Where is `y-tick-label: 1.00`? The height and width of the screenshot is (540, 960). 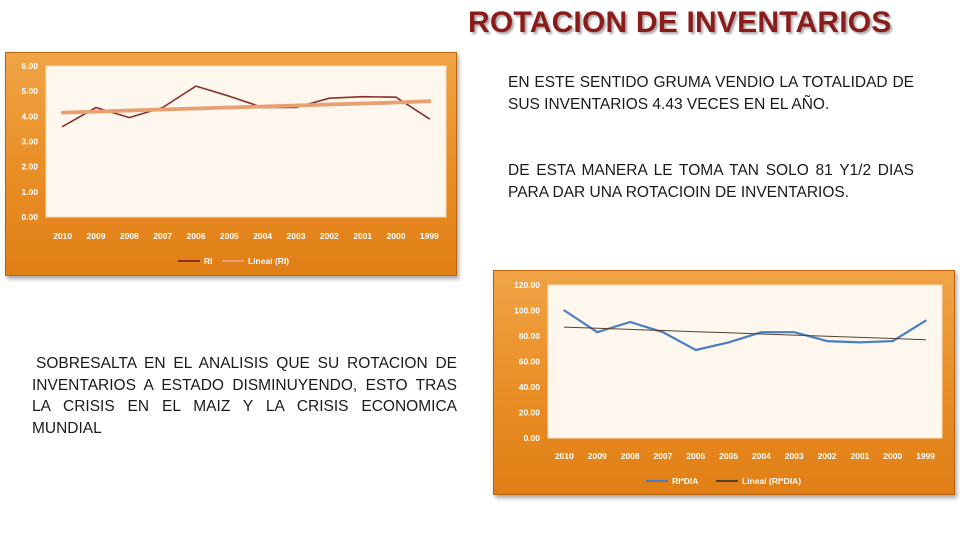 y-tick-label: 1.00 is located at coordinates (29, 192).